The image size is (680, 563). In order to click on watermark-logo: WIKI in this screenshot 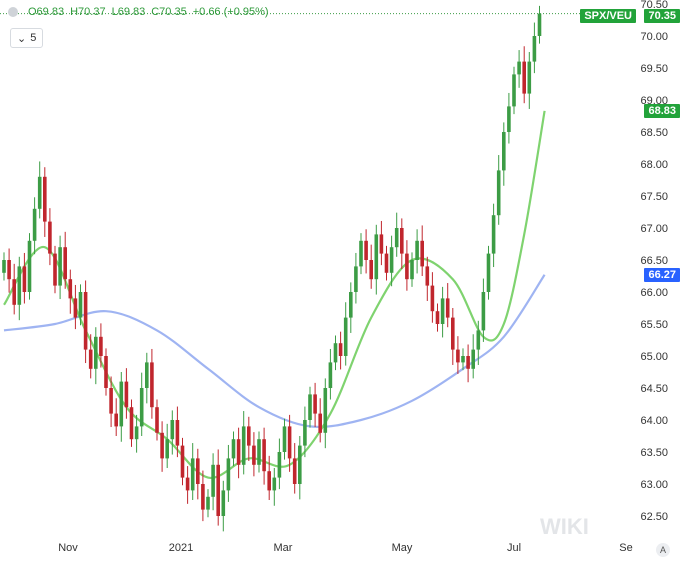, I will do `click(564, 526)`.